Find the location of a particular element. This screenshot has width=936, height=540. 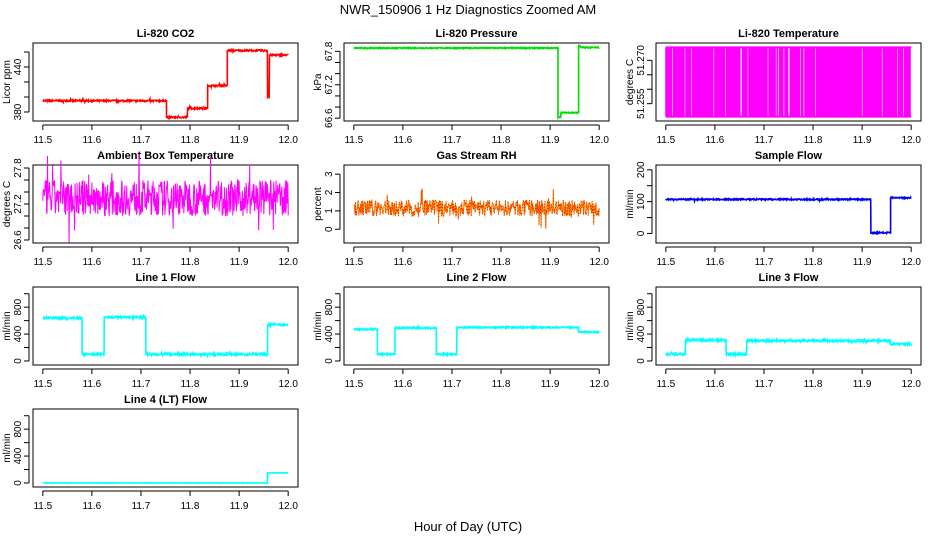

panel-title: Li-820 Pressure is located at coordinates (477, 34).